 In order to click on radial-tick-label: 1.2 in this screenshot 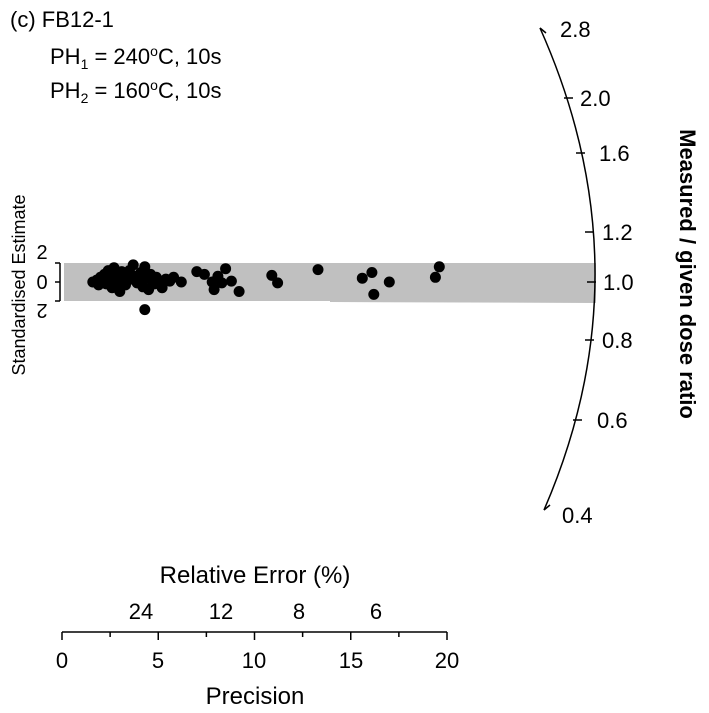, I will do `click(617, 232)`.